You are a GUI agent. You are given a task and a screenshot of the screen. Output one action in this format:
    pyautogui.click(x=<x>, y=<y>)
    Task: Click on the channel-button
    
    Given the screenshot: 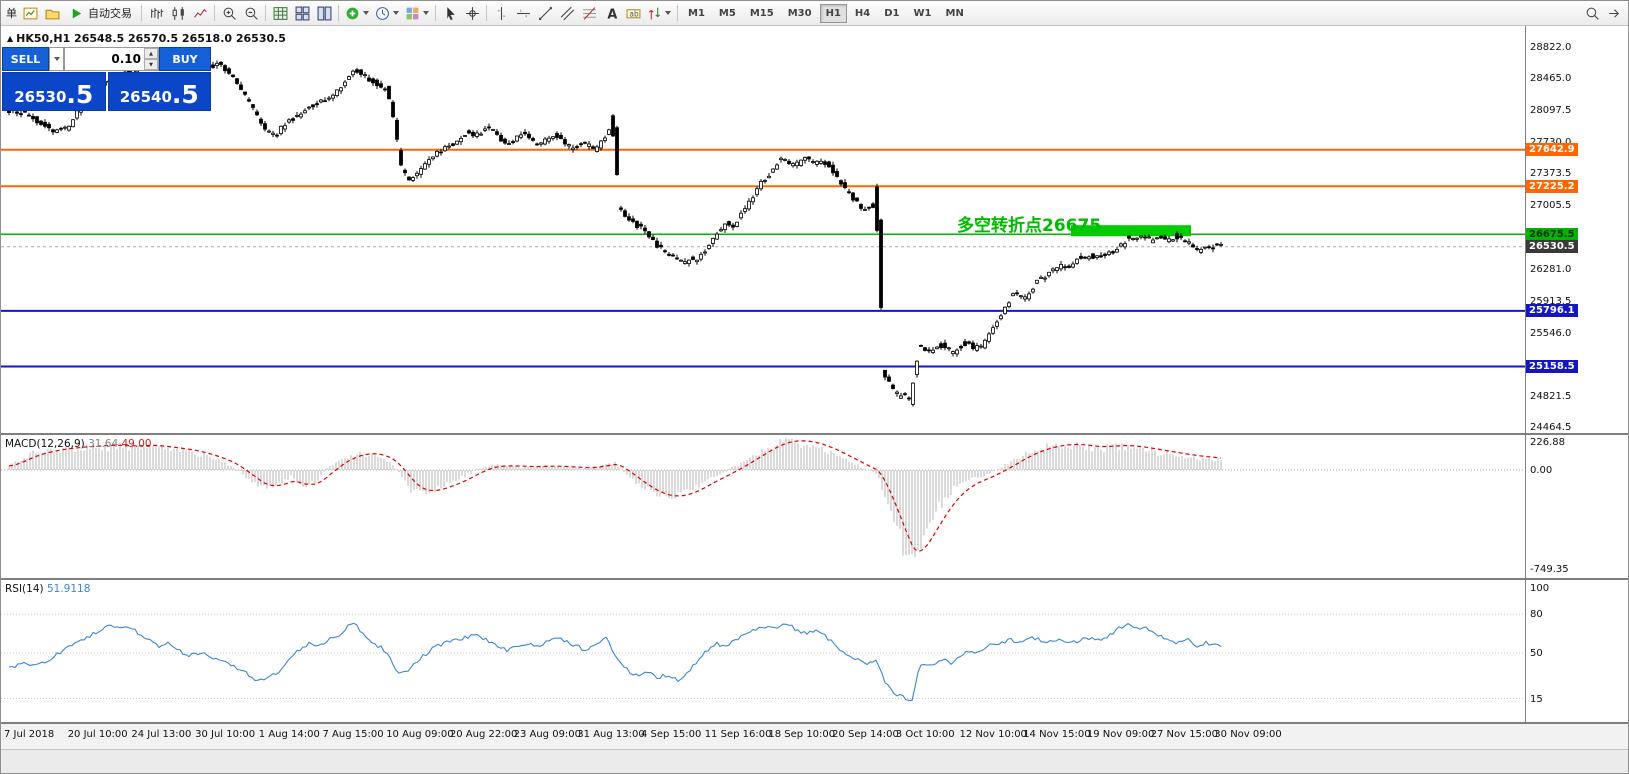 What is the action you would take?
    pyautogui.click(x=567, y=13)
    